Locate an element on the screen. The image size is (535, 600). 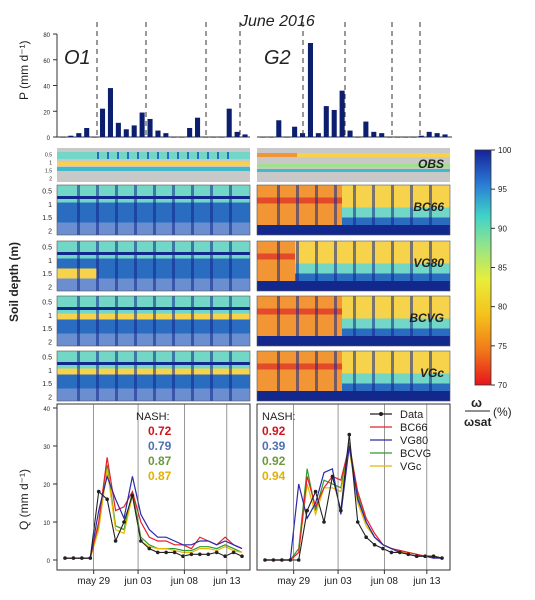
discharge-y-tick-label: 0 is located at coordinates (49, 562).